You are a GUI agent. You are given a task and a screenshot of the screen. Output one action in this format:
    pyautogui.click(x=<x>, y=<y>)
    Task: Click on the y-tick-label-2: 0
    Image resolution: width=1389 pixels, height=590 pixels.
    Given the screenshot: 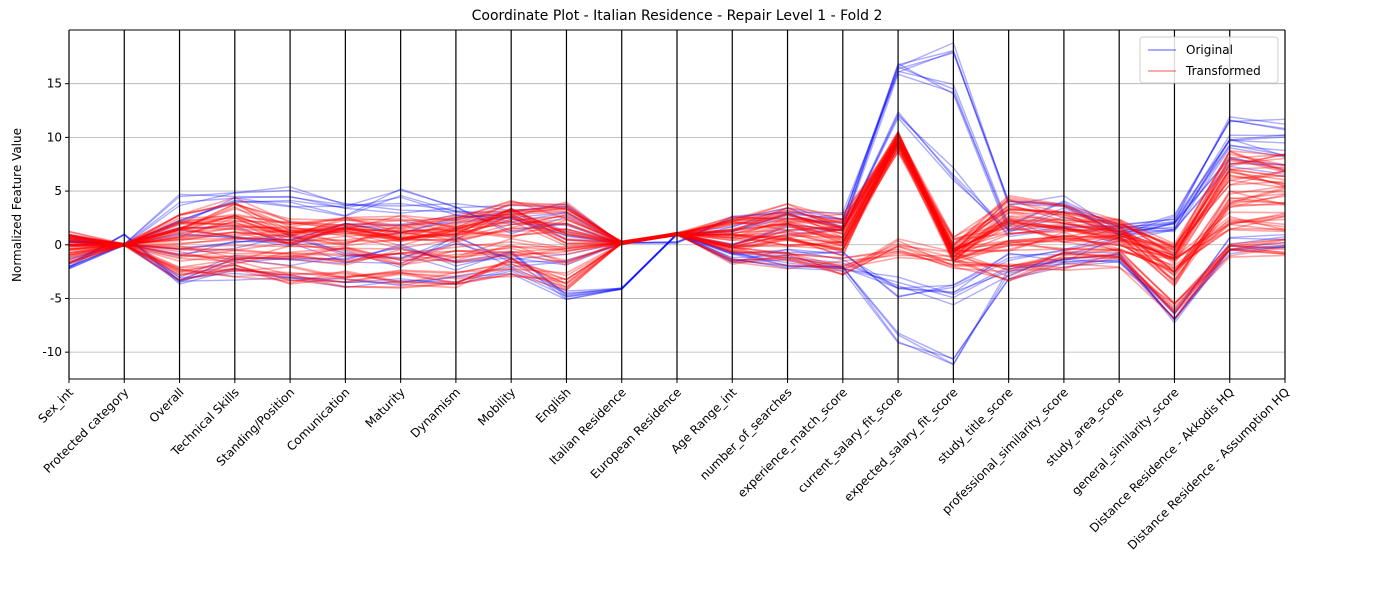 What is the action you would take?
    pyautogui.click(x=58, y=245)
    